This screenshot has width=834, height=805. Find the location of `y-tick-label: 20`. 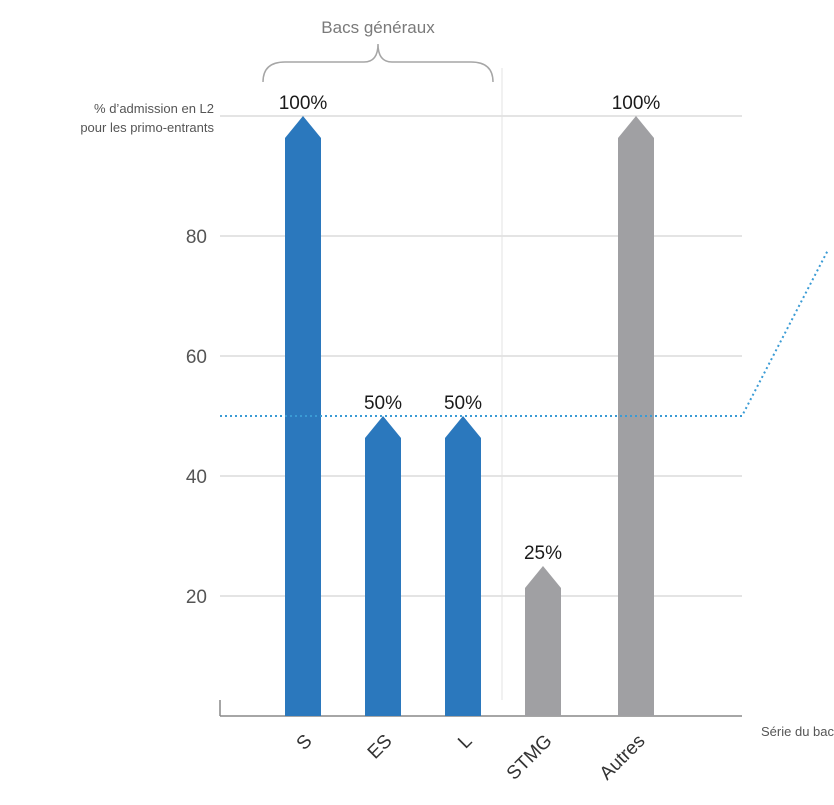

y-tick-label: 20 is located at coordinates (196, 597).